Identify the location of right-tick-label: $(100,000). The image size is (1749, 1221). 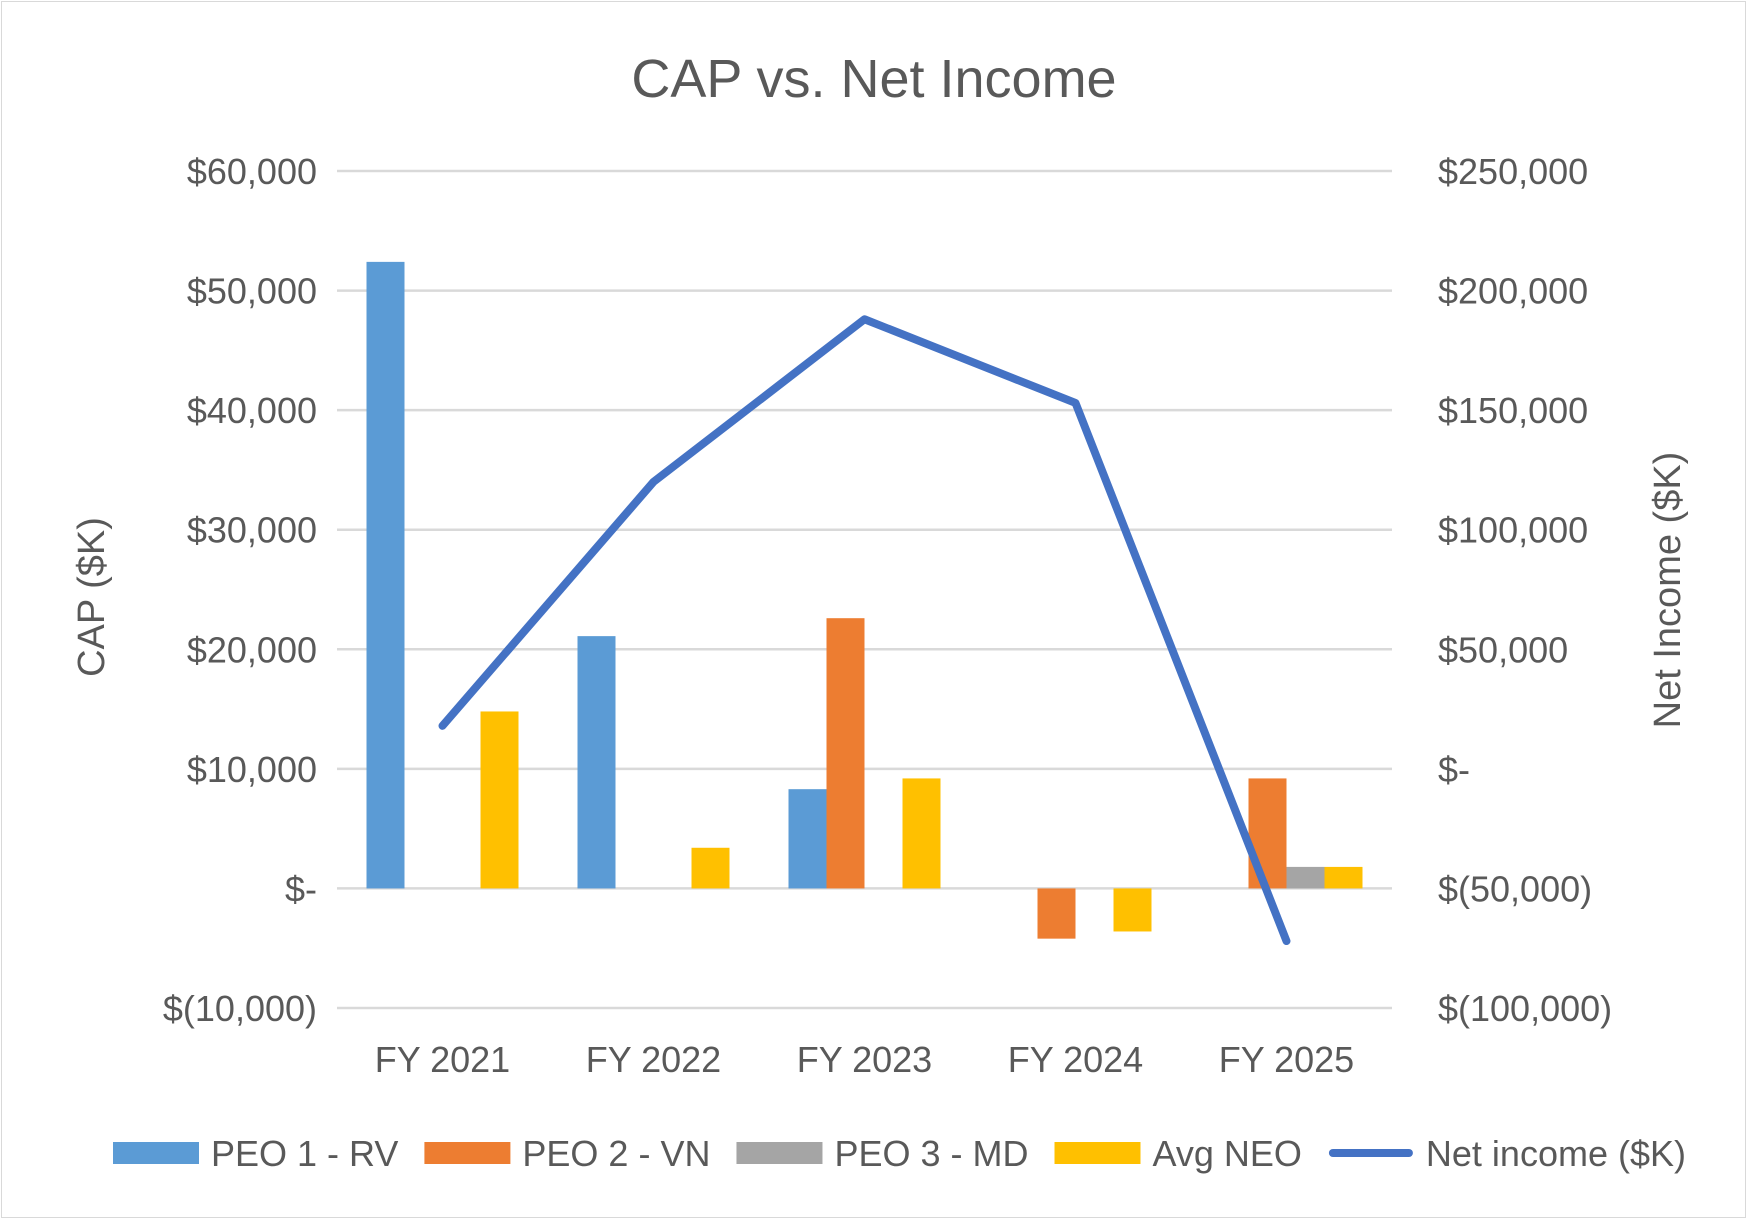
(1525, 1008).